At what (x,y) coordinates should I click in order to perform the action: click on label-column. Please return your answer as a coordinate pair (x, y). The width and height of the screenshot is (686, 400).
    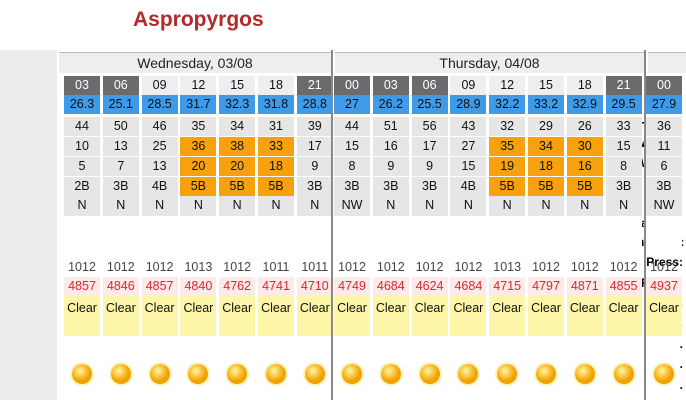
    Looking at the image, I should click on (28, 225).